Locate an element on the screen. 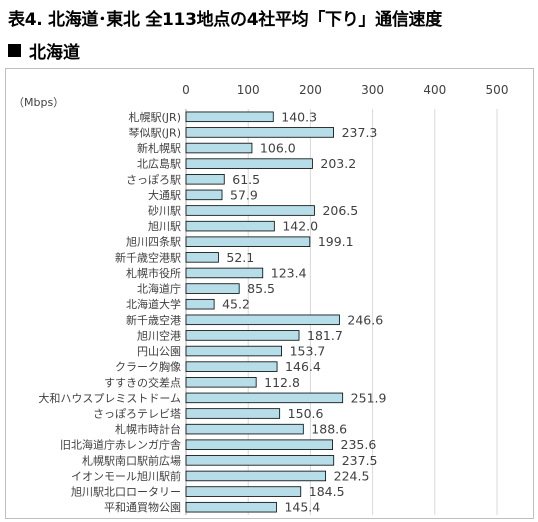 The image size is (538, 522). category-label: さっぽろ駅 is located at coordinates (153, 179).